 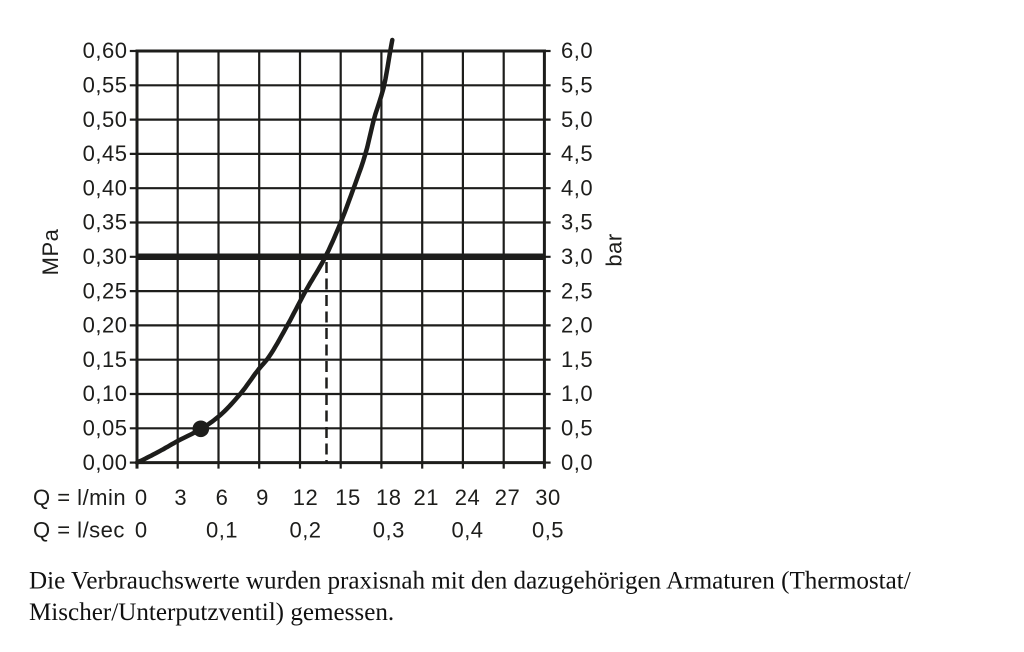 I want to click on svg-text: 4,0, so click(x=577, y=187).